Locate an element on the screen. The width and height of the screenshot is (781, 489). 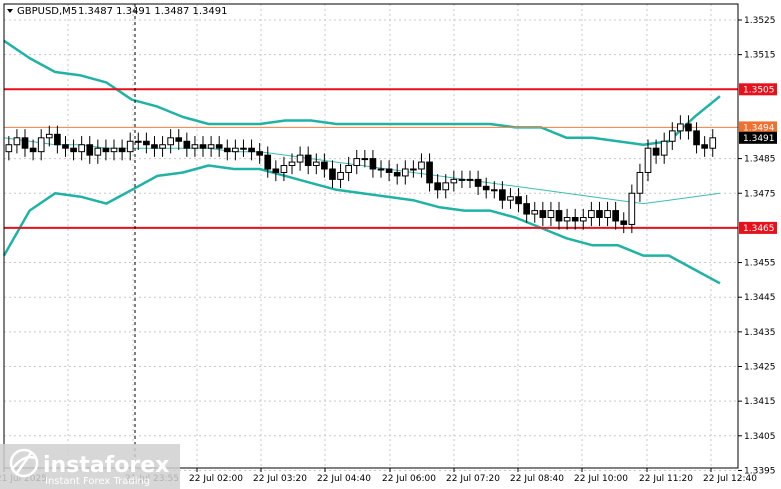
y-tick-label: 1.3455 is located at coordinates (760, 264).